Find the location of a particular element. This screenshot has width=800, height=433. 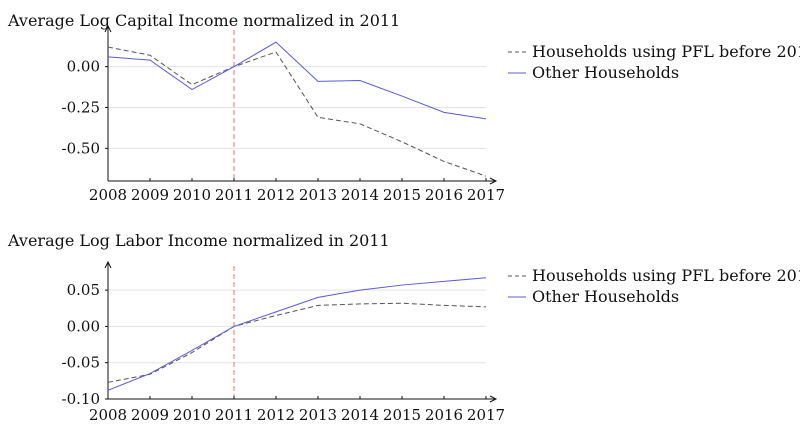

y-tick-label: 0.05 is located at coordinates (83, 290).